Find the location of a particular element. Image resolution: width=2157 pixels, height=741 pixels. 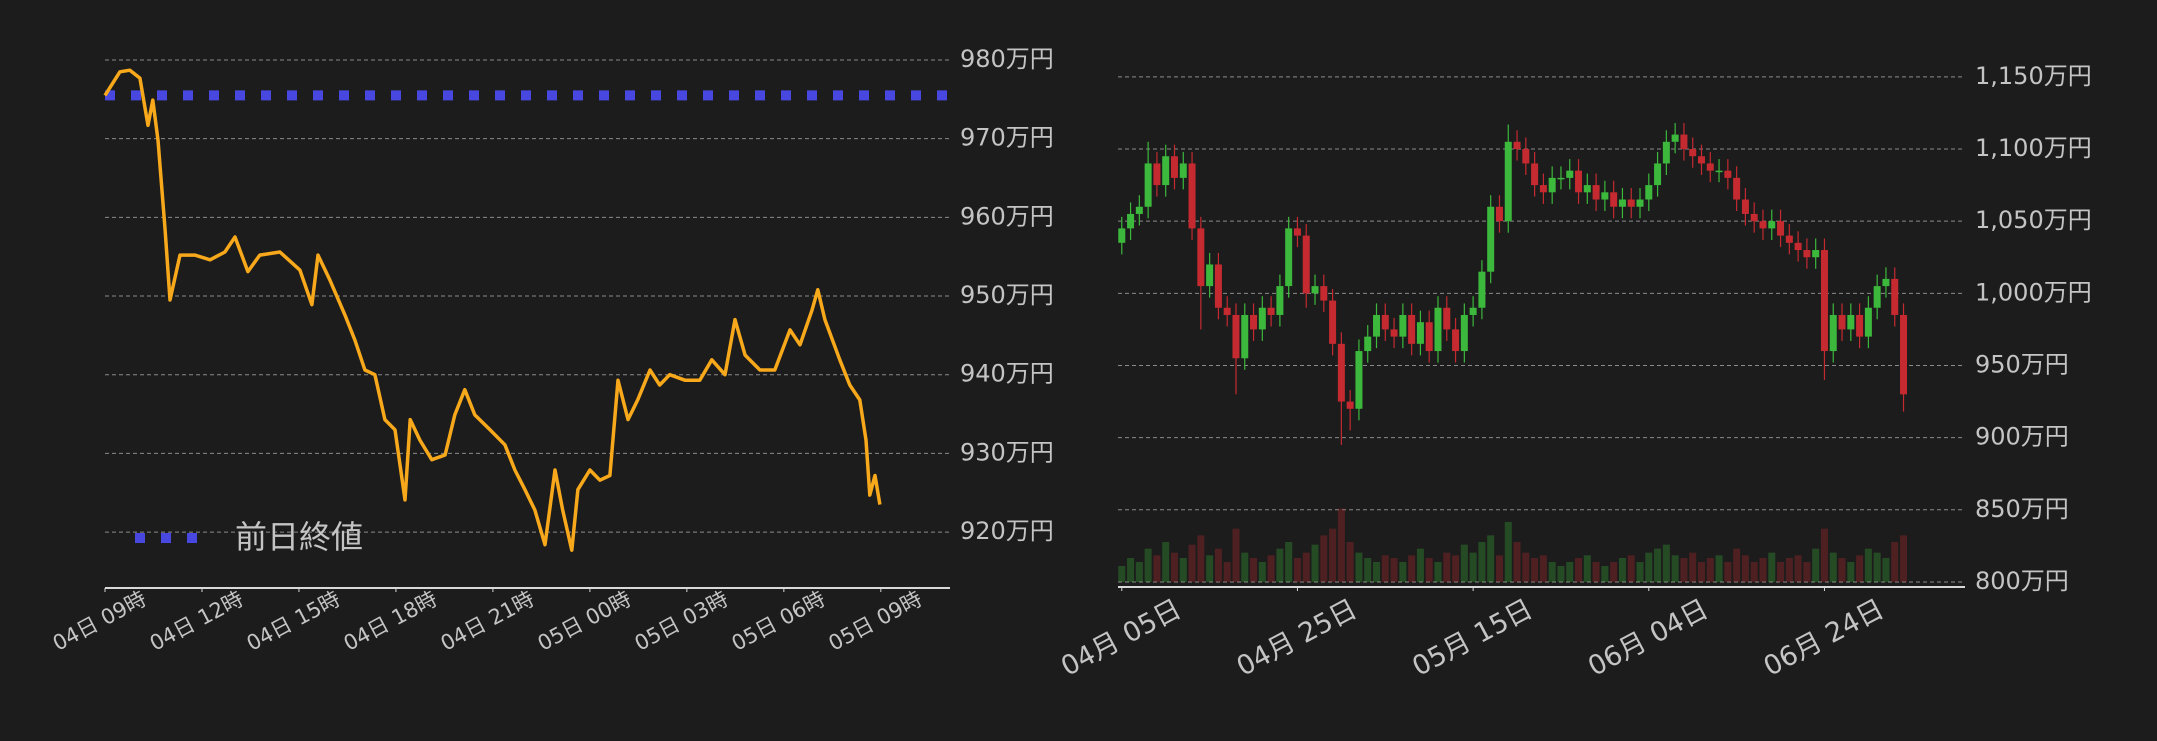

y-tick-label: 960万円 is located at coordinates (1007, 216).